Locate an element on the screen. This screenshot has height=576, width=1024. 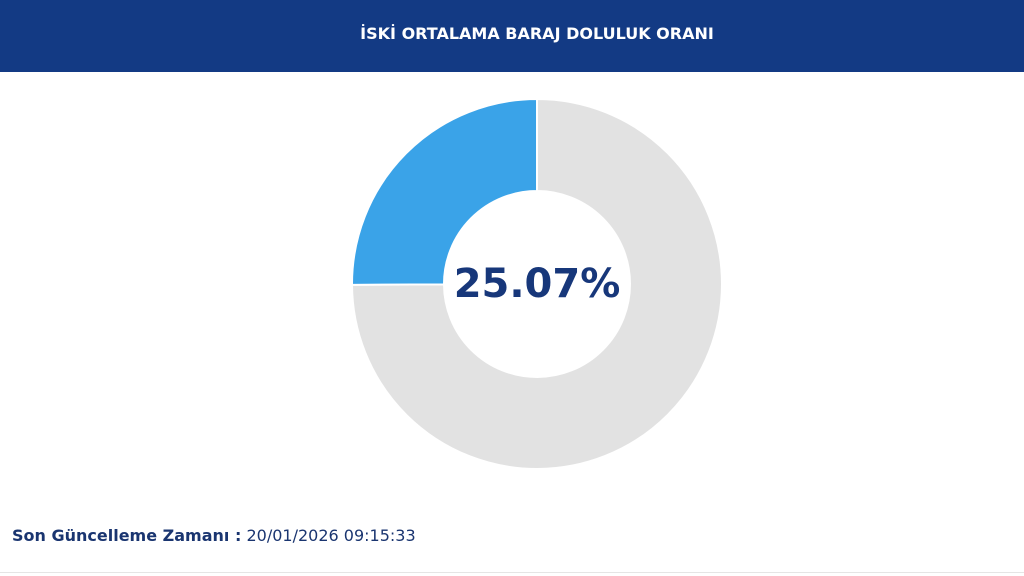
footer-value: 20/01/2026 09:15:33 is located at coordinates (331, 535).